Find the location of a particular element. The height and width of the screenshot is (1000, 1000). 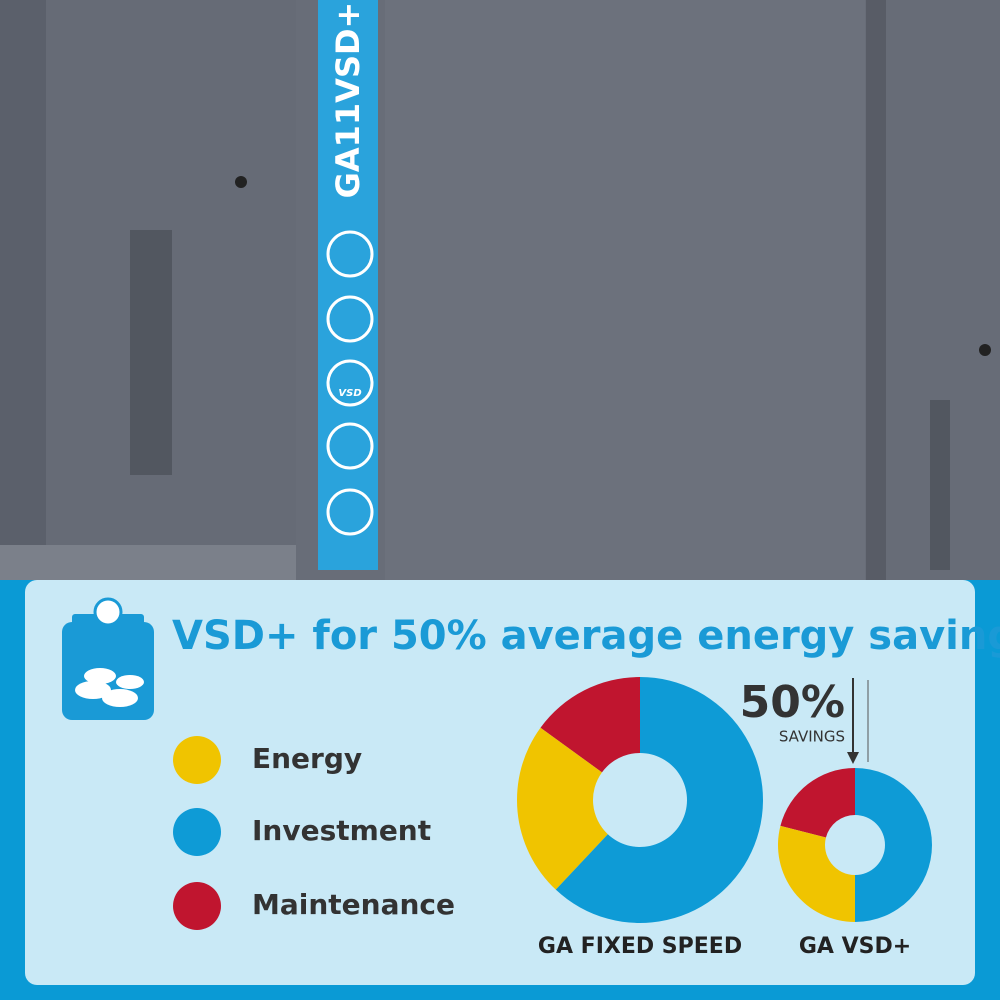

title: VSD+ for 50% average energy savings is located at coordinates (586, 636).